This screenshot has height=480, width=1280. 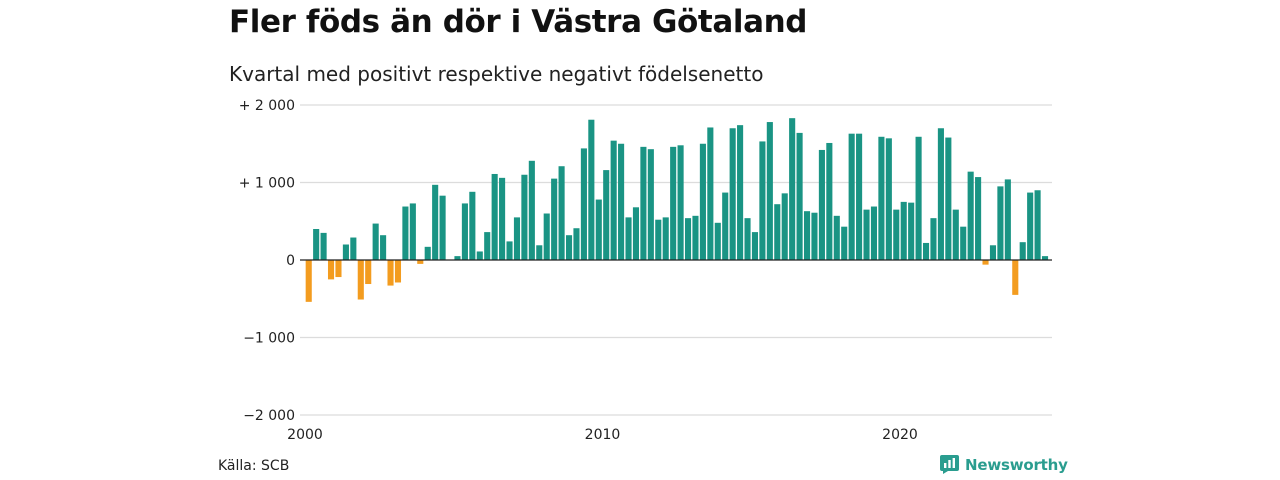 I want to click on chart-title: Fler föds än dör i Västra Götaland, so click(x=518, y=22).